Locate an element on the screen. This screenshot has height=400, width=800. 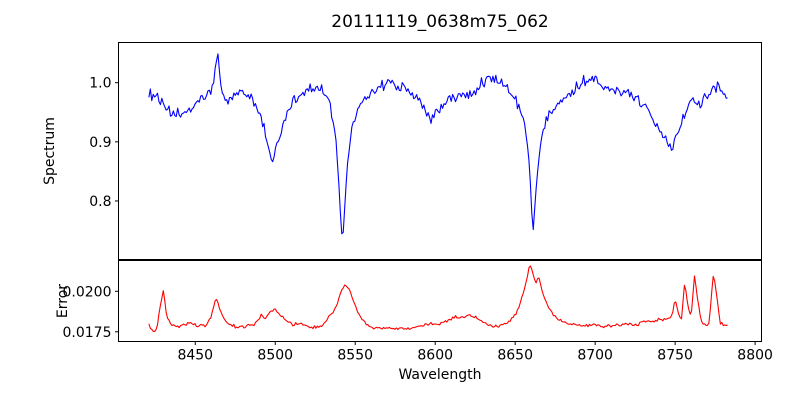
chart-title: 20111119_0638m75_062 is located at coordinates (439, 22).